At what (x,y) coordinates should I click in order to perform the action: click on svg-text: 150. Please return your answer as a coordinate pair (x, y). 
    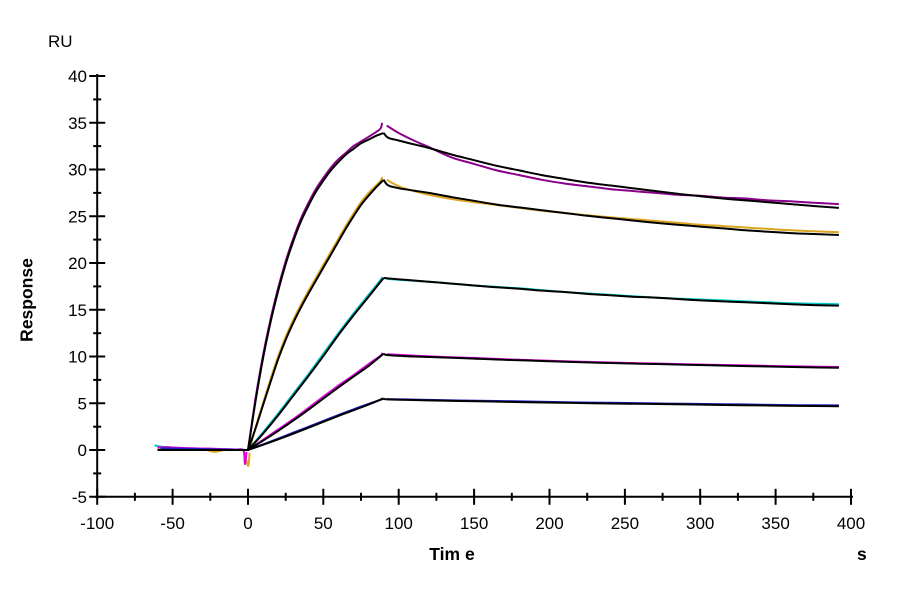
    Looking at the image, I should click on (474, 523).